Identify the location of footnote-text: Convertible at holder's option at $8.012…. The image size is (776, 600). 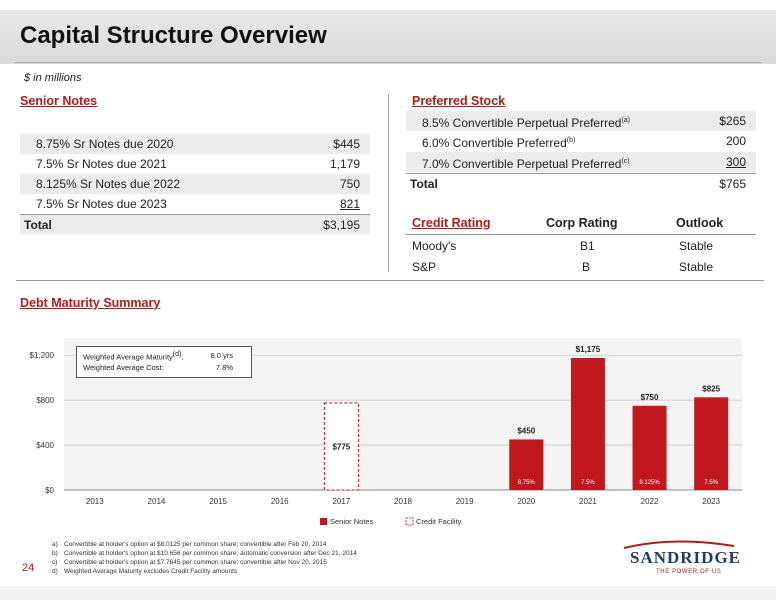
(195, 544).